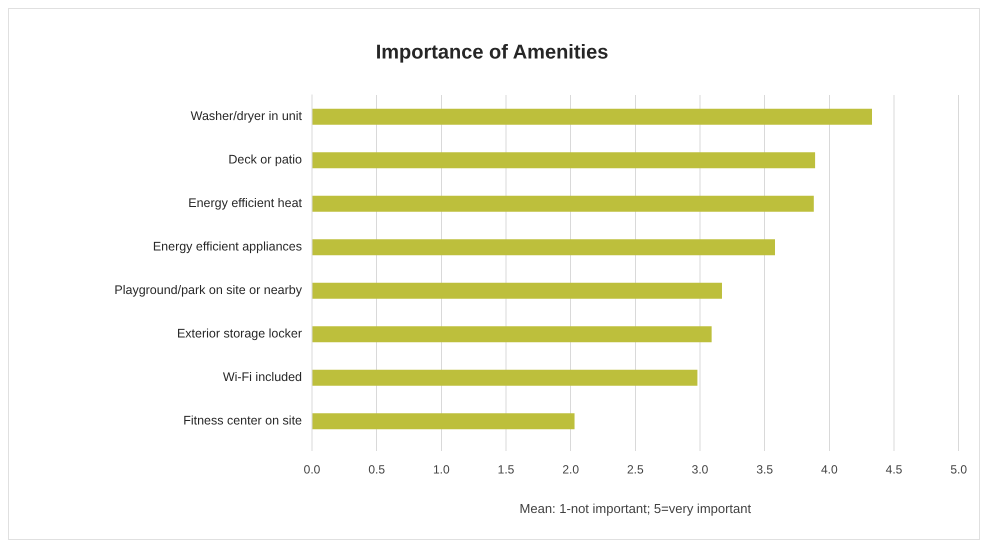 Image resolution: width=983 pixels, height=544 pixels. Describe the element at coordinates (312, 469) in the screenshot. I see `x-tick-label: 0.0` at that location.